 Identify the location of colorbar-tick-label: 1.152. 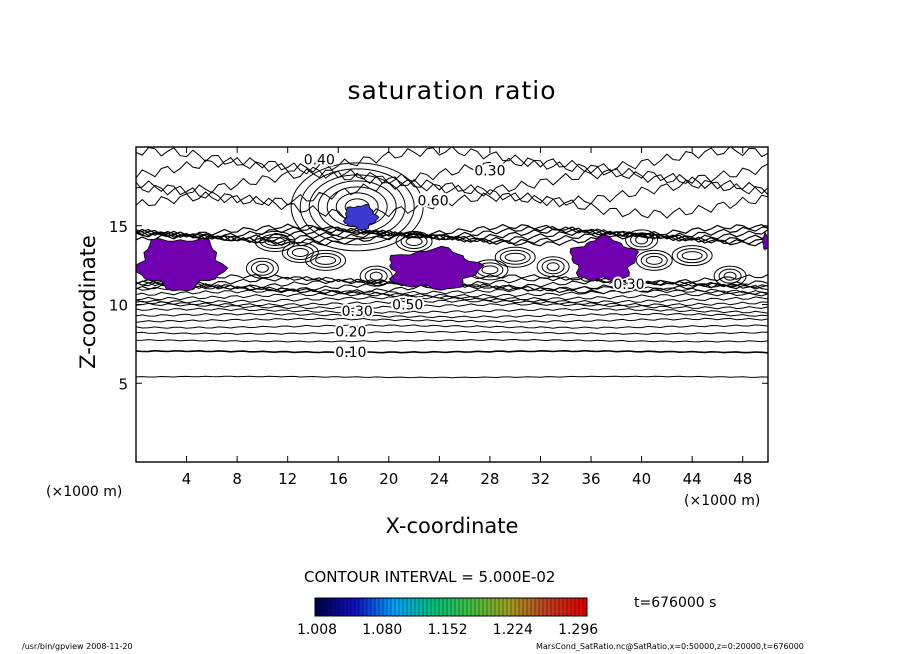
(448, 630).